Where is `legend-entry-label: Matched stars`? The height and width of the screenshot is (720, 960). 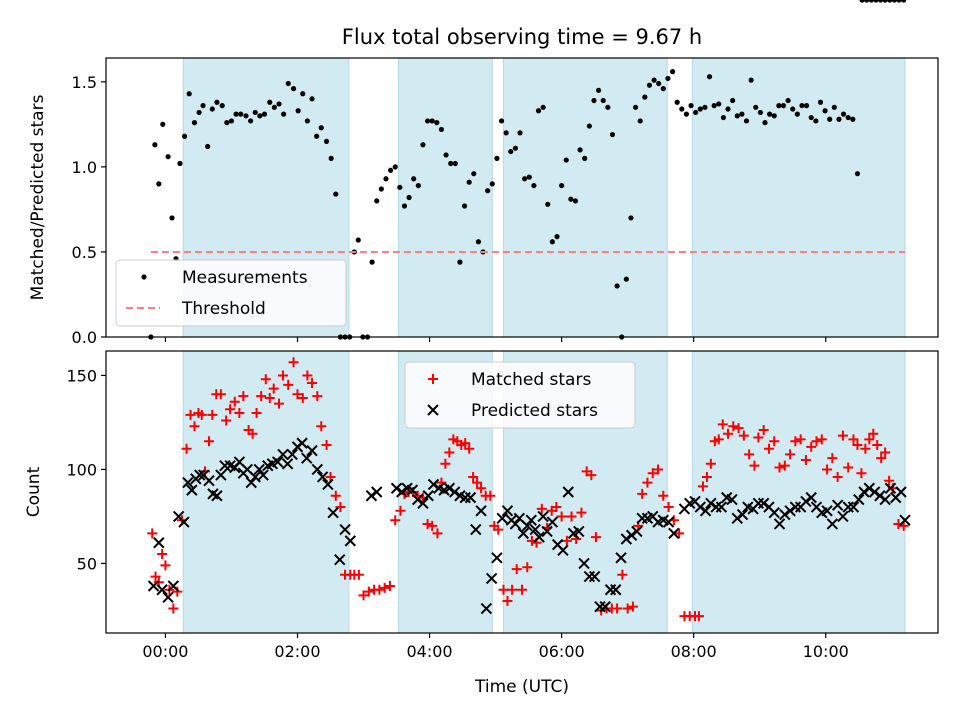
legend-entry-label: Matched stars is located at coordinates (531, 380).